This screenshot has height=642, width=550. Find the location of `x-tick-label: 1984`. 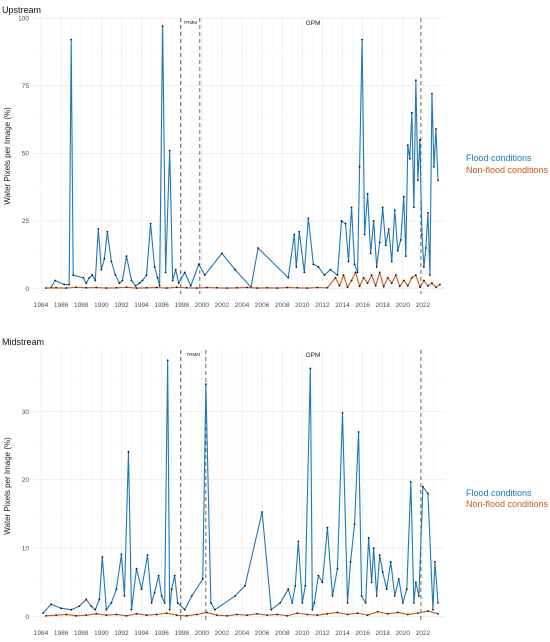

x-tick-label: 1984 is located at coordinates (41, 305).